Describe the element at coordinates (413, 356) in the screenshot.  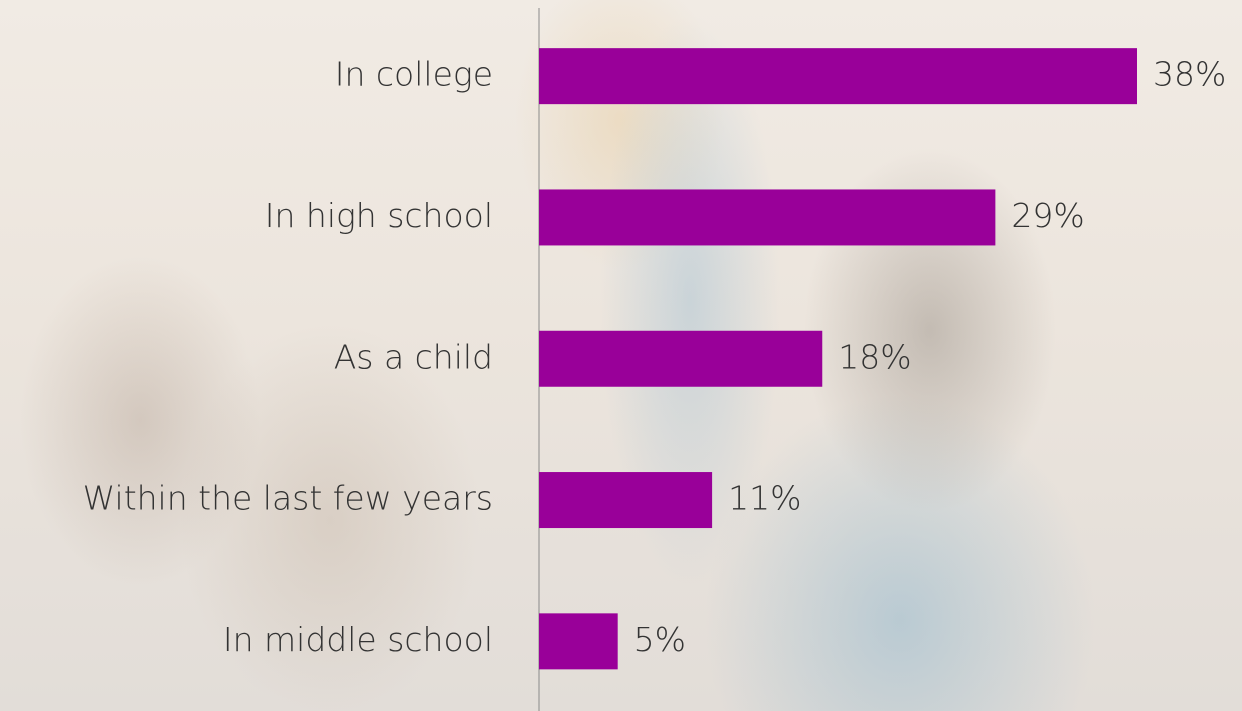
I see `category-label: As a child` at that location.